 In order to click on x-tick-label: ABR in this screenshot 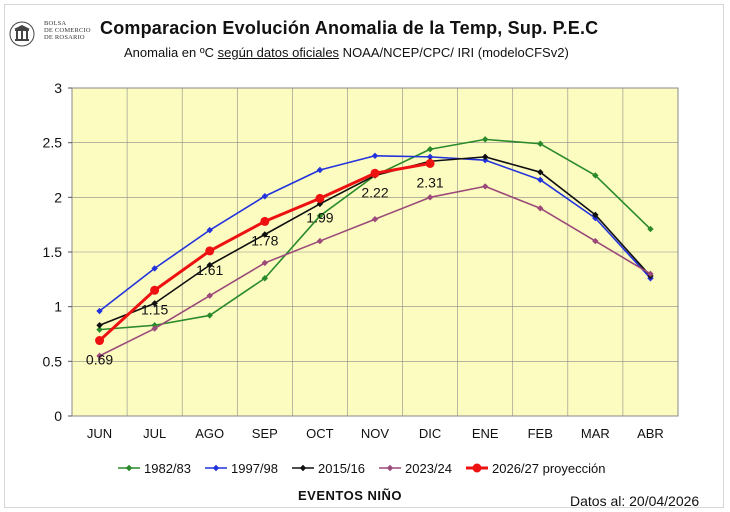, I will do `click(650, 433)`.